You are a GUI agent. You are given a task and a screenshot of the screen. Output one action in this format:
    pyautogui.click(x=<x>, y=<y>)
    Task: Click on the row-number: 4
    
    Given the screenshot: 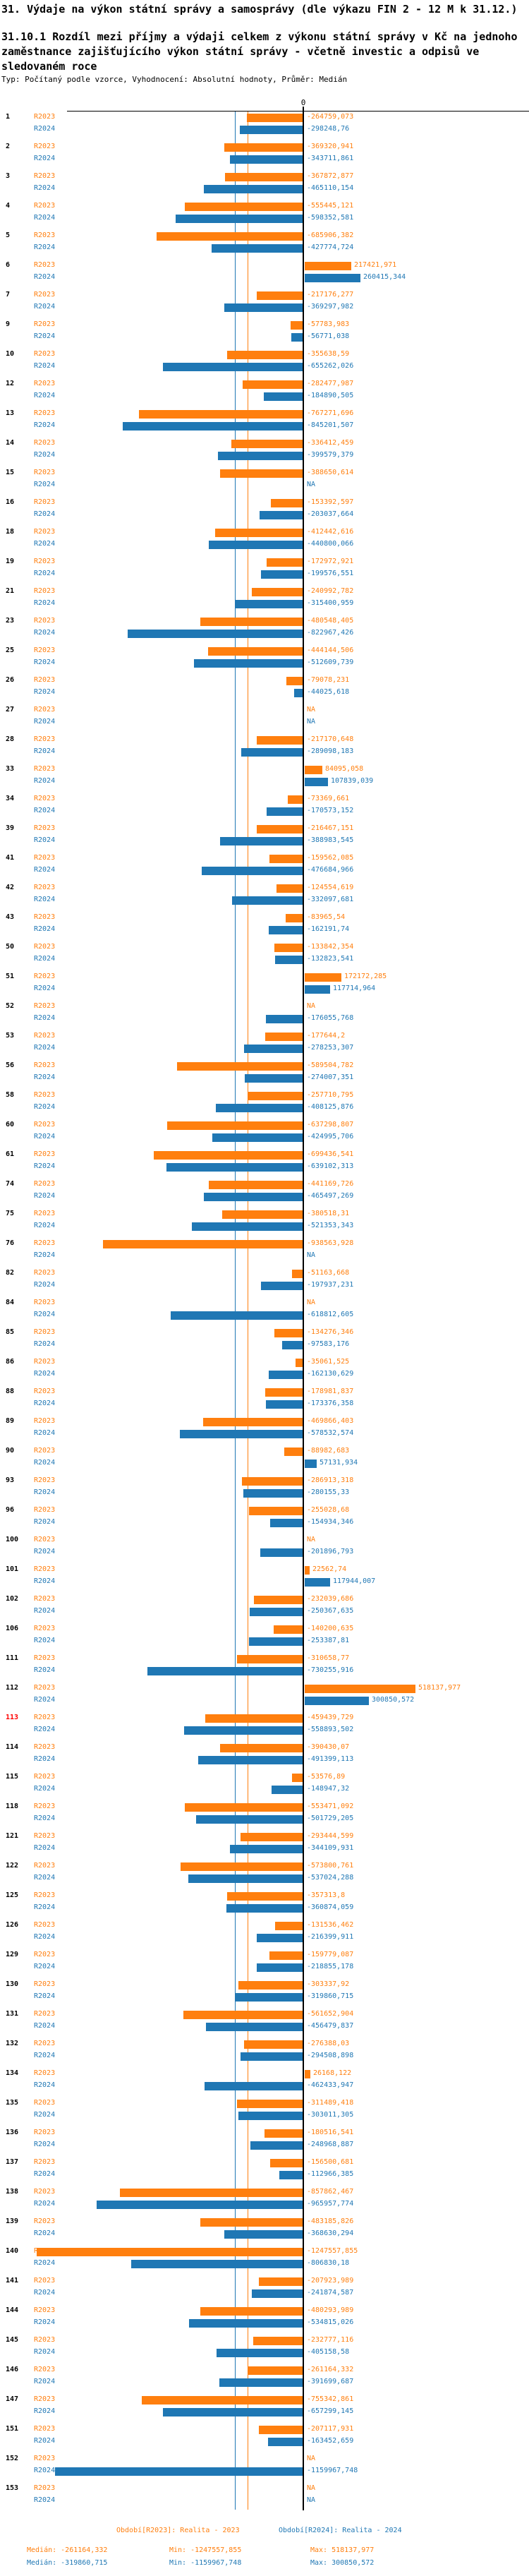 What is the action you would take?
    pyautogui.click(x=8, y=206)
    